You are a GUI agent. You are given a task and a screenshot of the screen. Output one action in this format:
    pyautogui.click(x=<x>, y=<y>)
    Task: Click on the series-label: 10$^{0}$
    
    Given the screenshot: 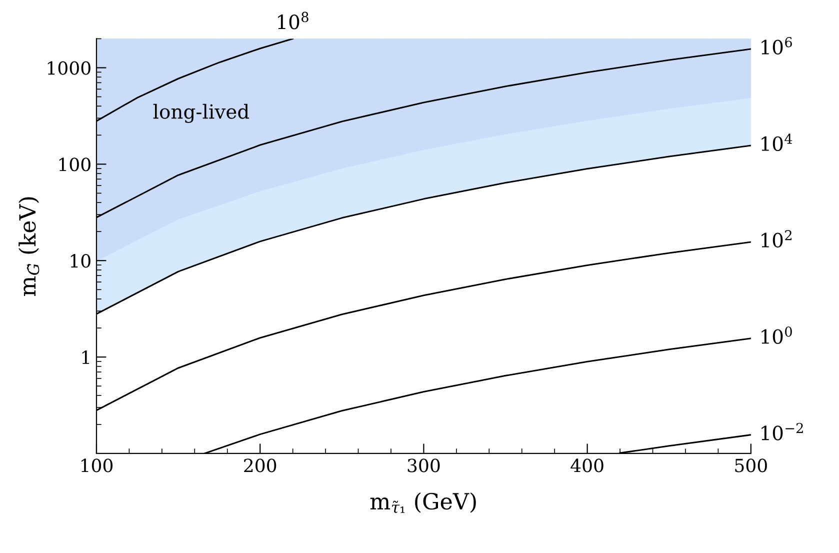 What is the action you would take?
    pyautogui.click(x=777, y=335)
    